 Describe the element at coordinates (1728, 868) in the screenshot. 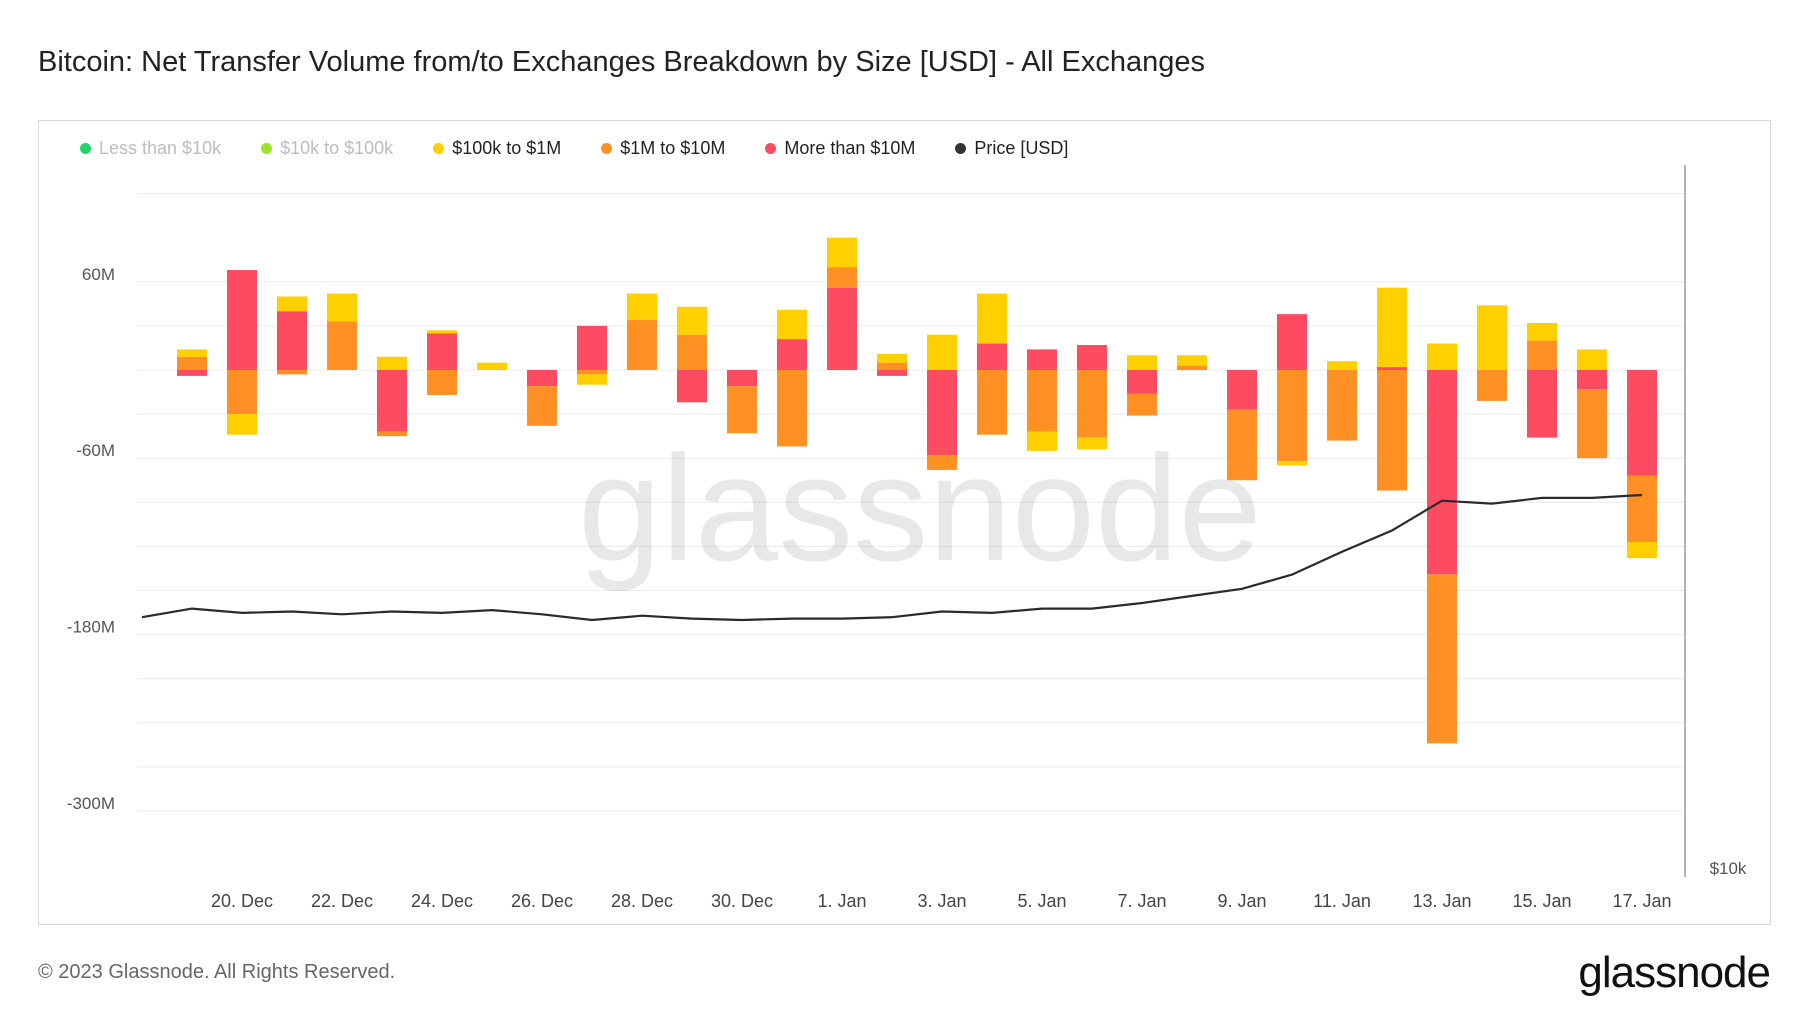

I see `right-axis-label: $10k` at that location.